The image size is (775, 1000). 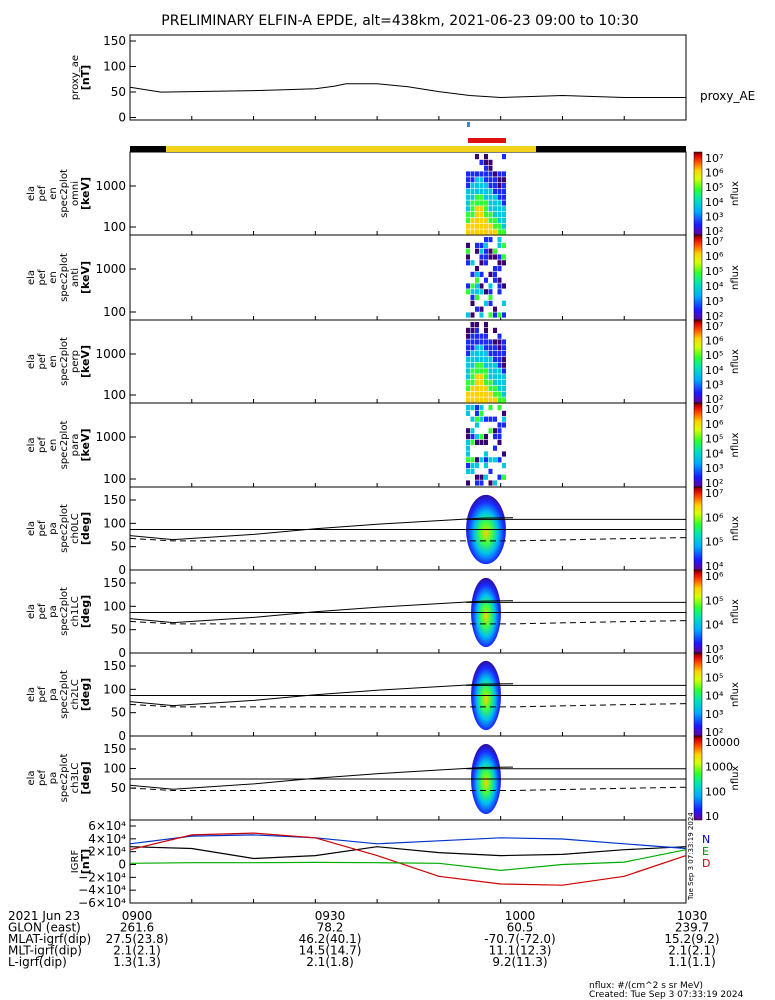 I want to click on colorbar-perp, so click(x=698, y=361).